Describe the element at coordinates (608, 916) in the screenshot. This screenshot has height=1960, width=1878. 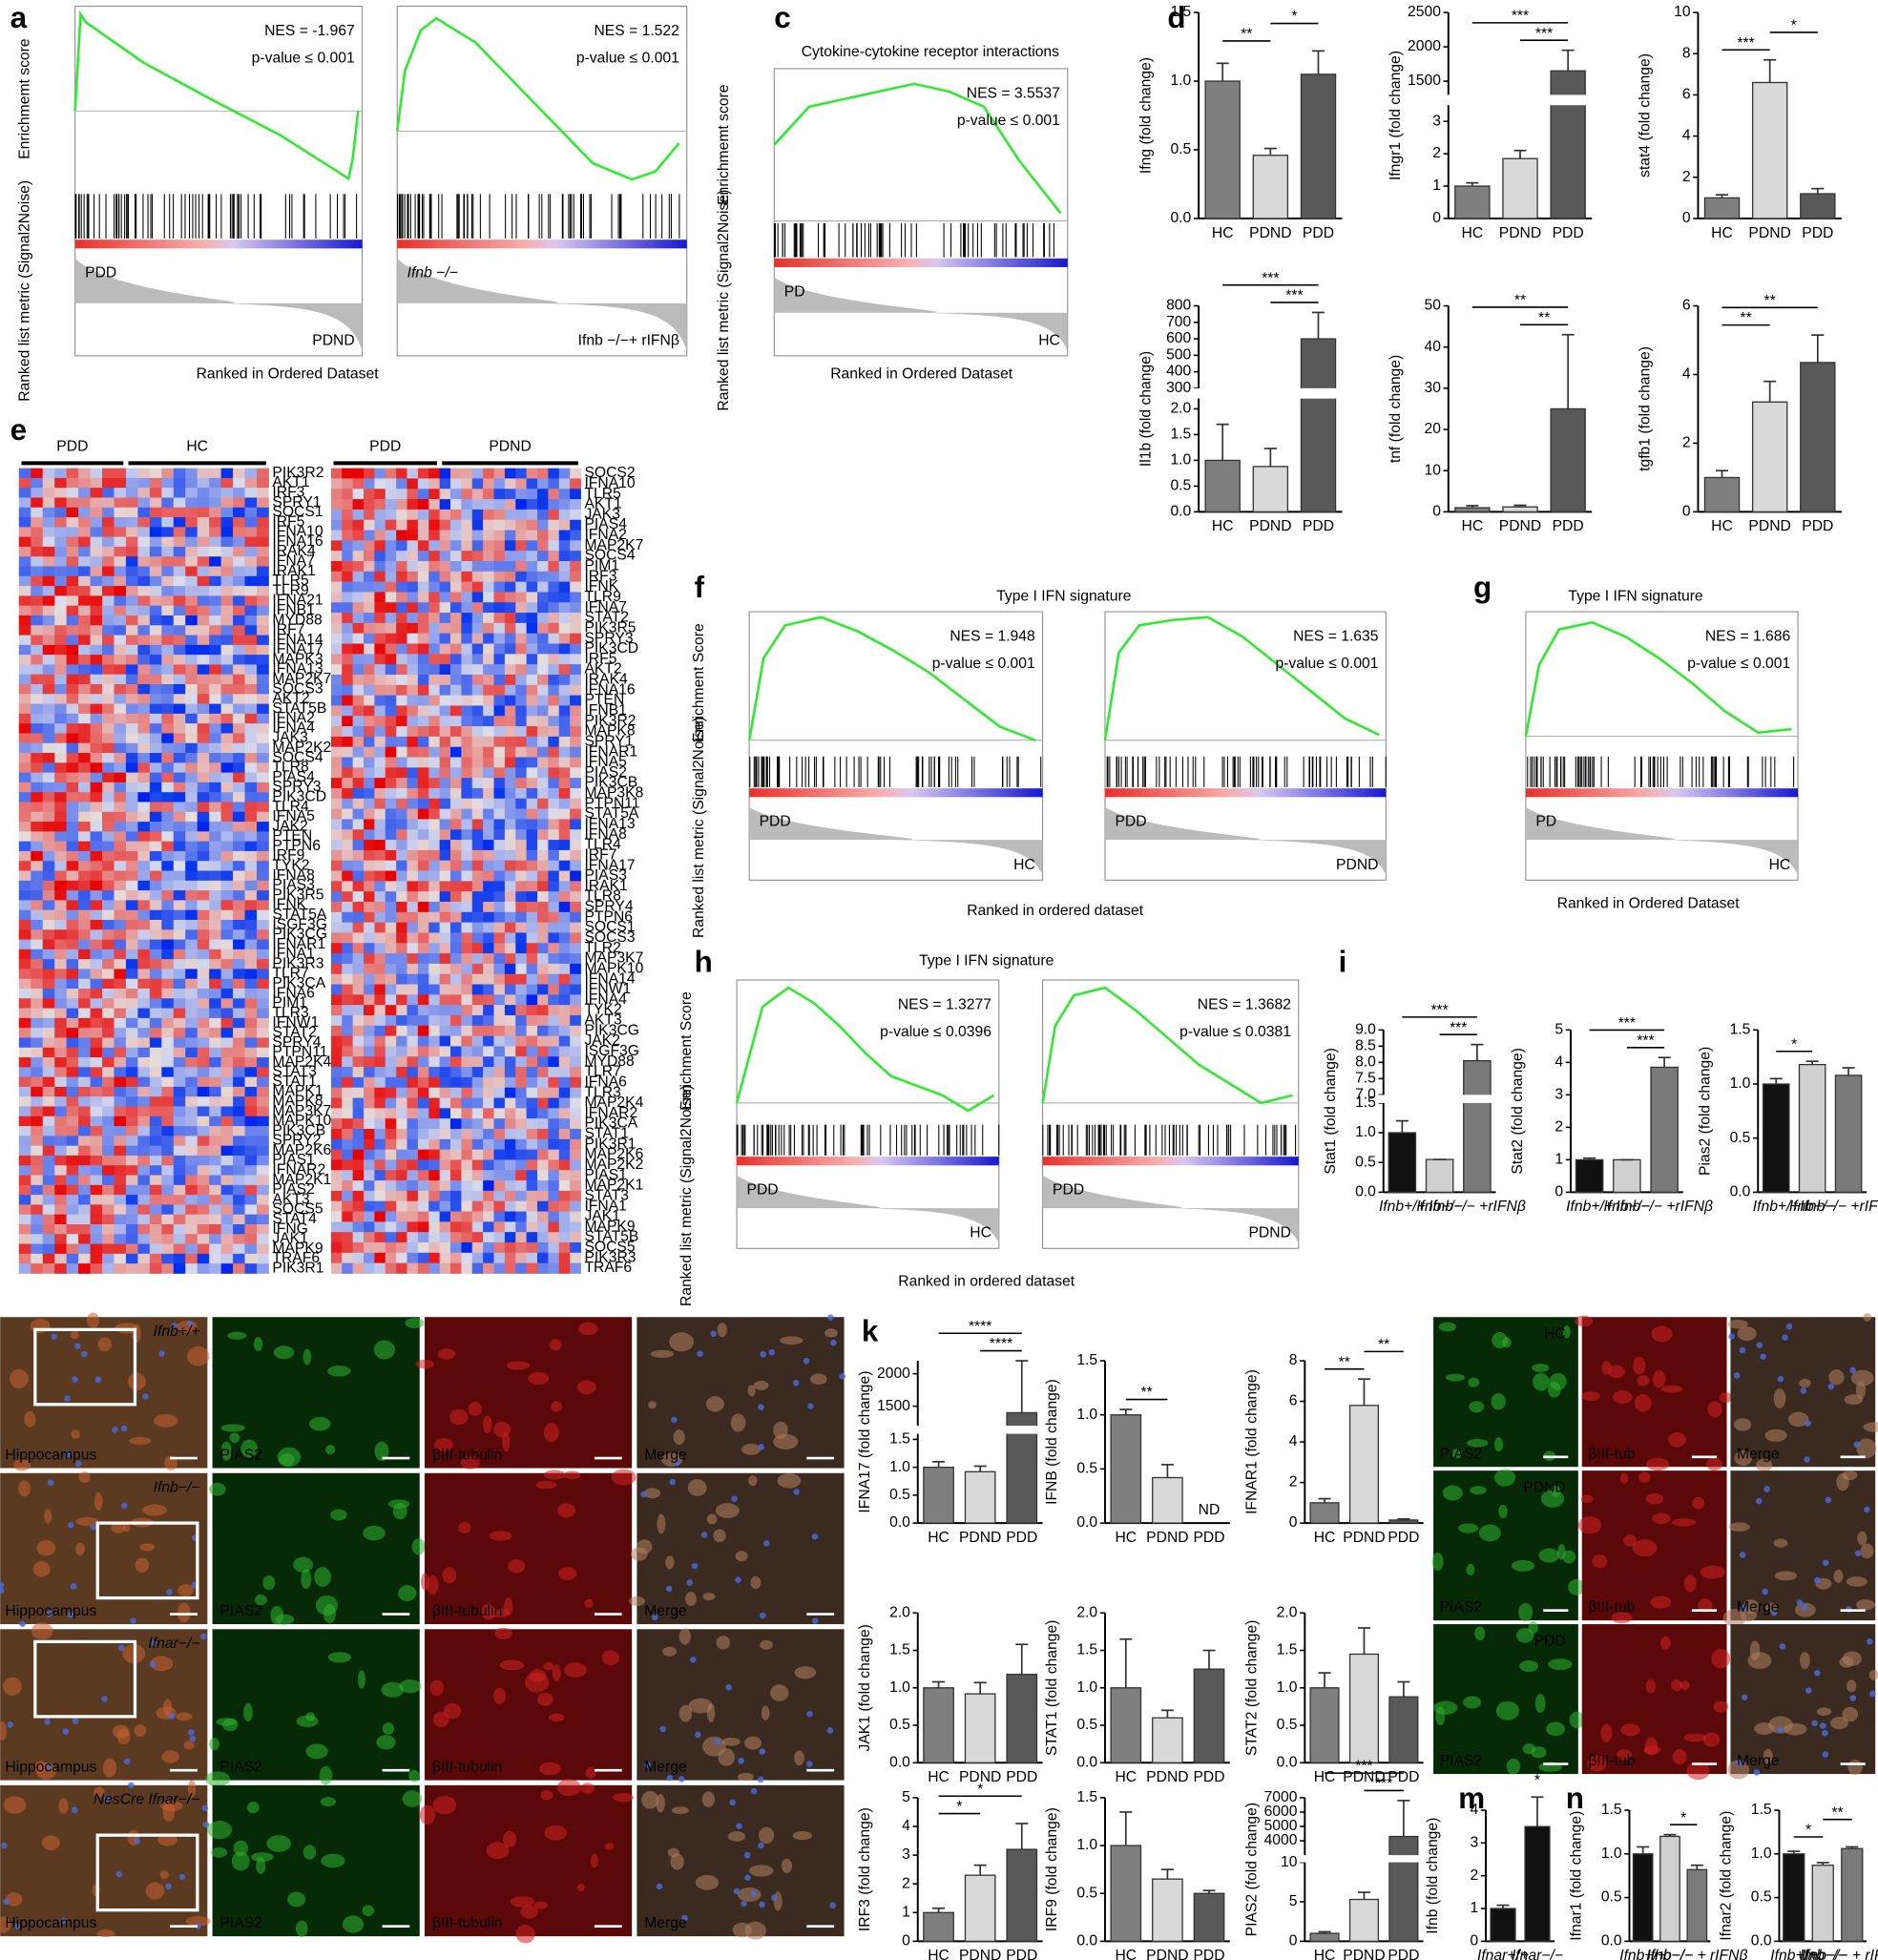
I see `gene-label: PTPN6` at that location.